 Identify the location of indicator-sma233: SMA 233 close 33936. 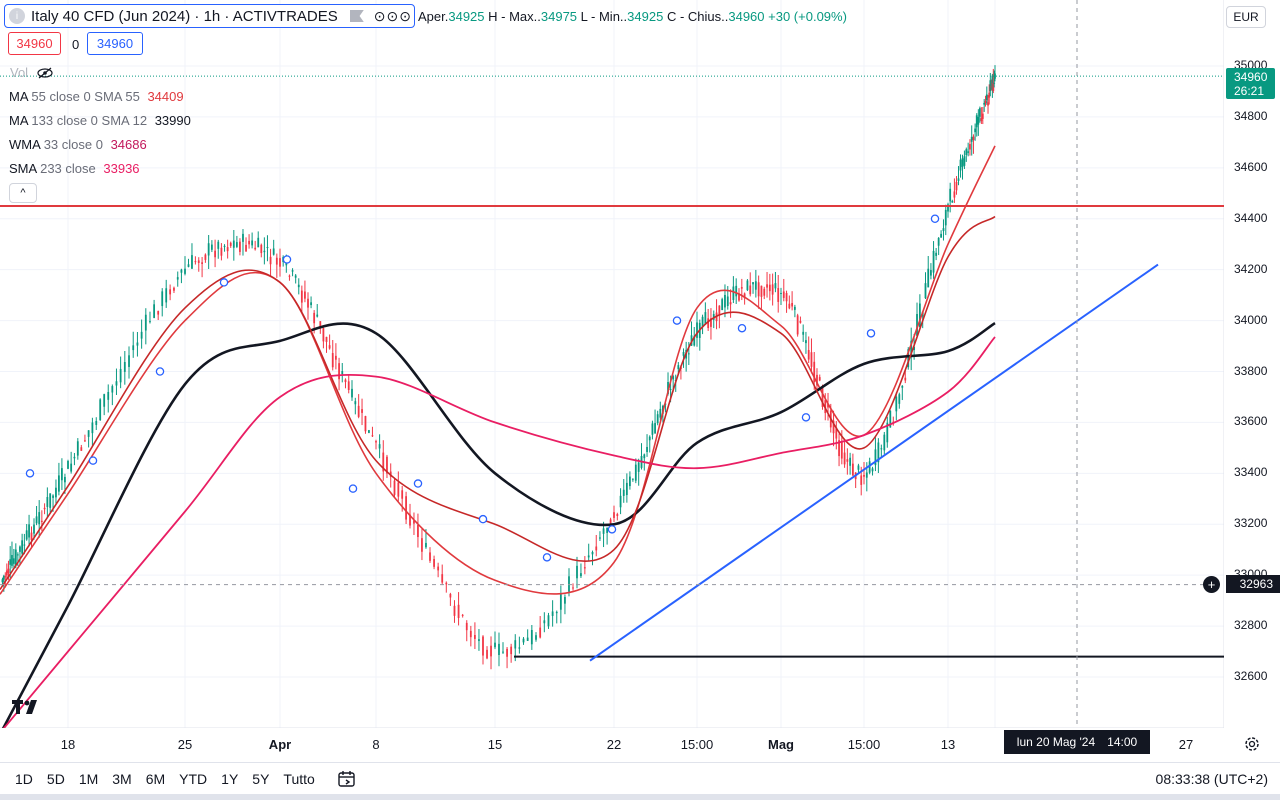
(74, 168).